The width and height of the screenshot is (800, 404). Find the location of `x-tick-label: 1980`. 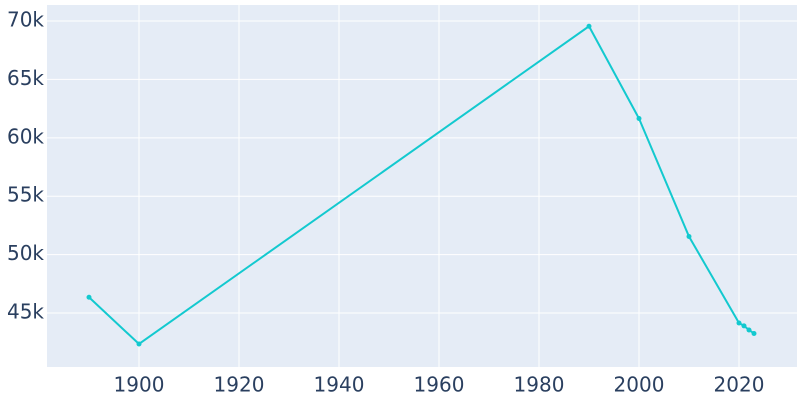

x-tick-label: 1980 is located at coordinates (539, 385).